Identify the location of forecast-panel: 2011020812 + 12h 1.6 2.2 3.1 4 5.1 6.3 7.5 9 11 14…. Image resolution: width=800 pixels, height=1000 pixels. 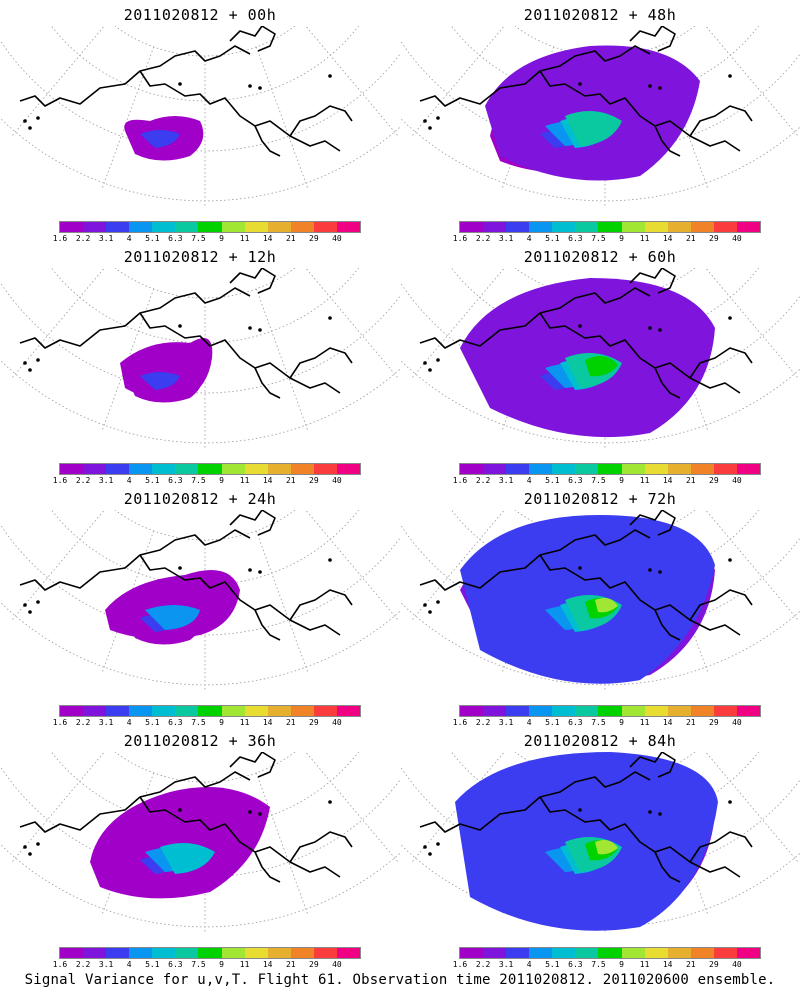
(200, 364).